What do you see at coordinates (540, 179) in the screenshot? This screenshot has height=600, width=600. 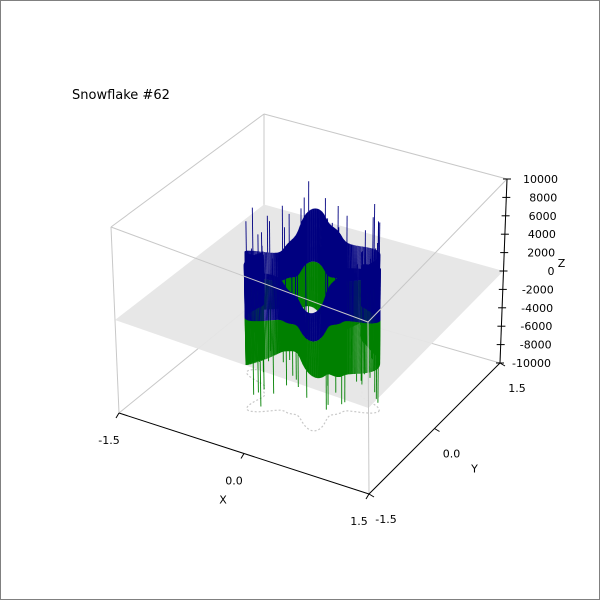 I see `z-tick-label: 10000` at bounding box center [540, 179].